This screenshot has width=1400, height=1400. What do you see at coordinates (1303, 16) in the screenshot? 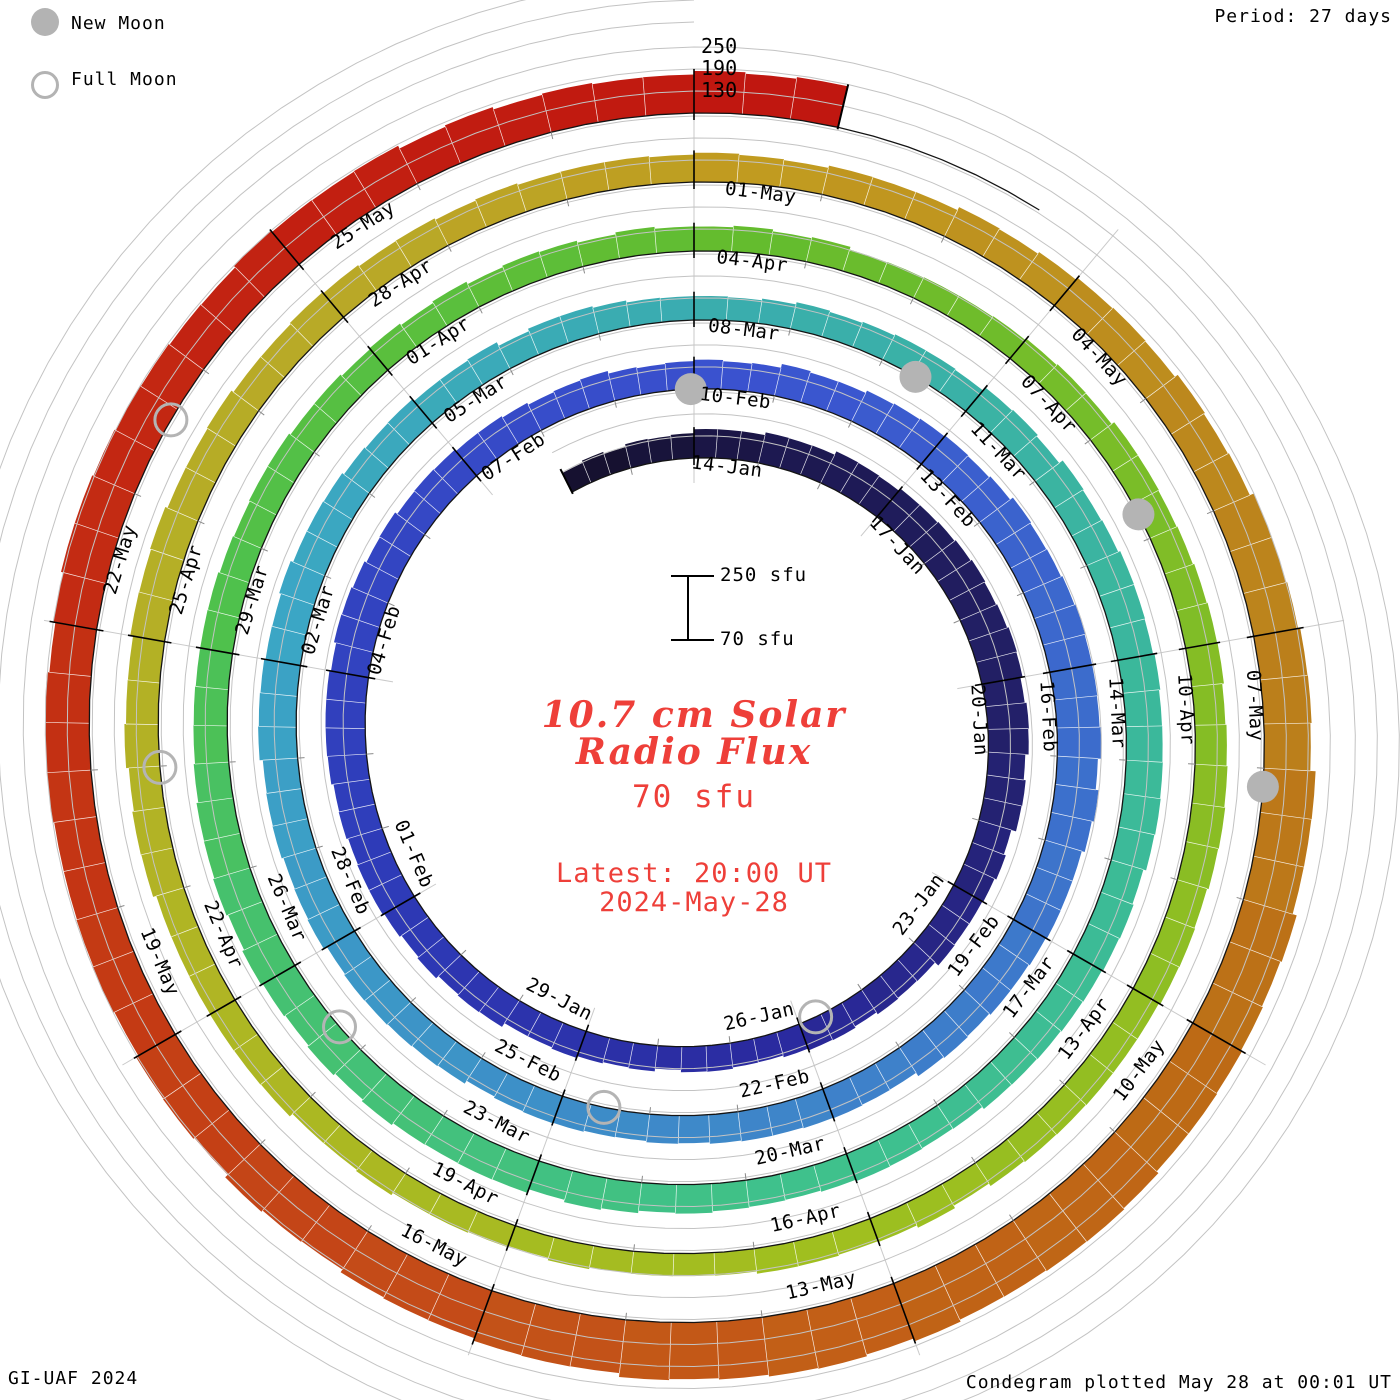
I see `period-label: Period: 27 days` at bounding box center [1303, 16].